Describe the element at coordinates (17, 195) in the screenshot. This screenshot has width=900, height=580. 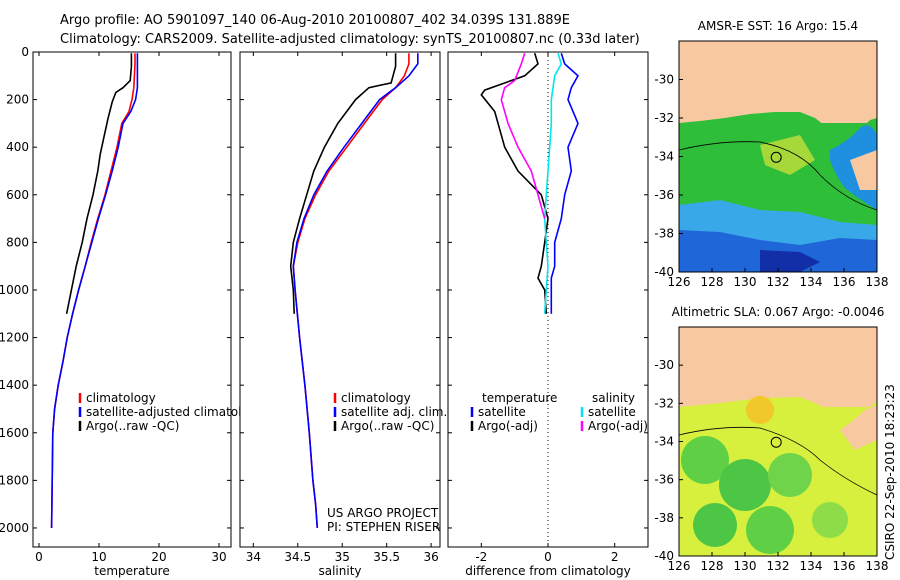
I see `y-tick-label: 600` at that location.